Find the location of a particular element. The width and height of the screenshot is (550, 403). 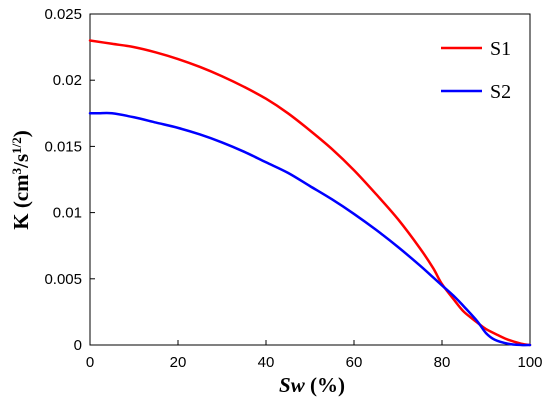

y-tick-label: 0.025 is located at coordinates (63, 14).